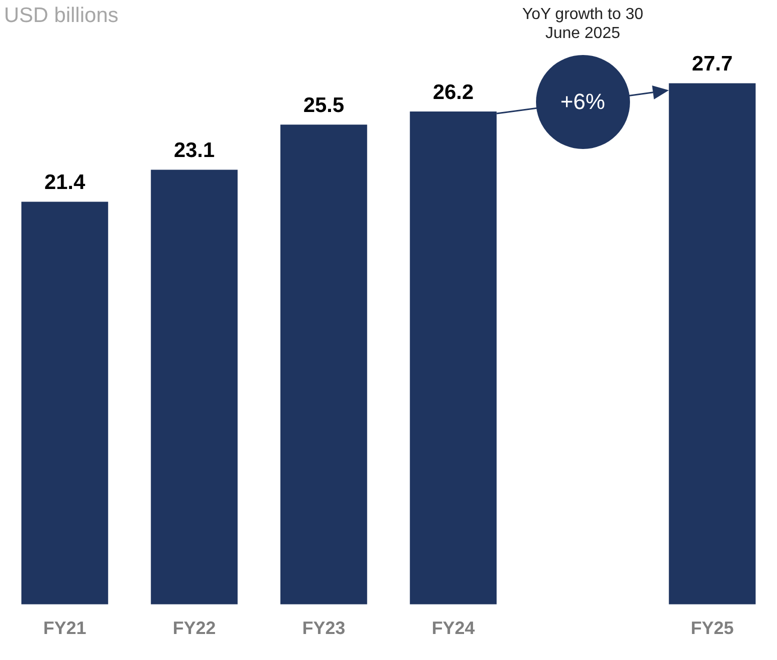 This screenshot has width=777, height=660. What do you see at coordinates (64, 628) in the screenshot?
I see `x-tick-label: FY21` at bounding box center [64, 628].